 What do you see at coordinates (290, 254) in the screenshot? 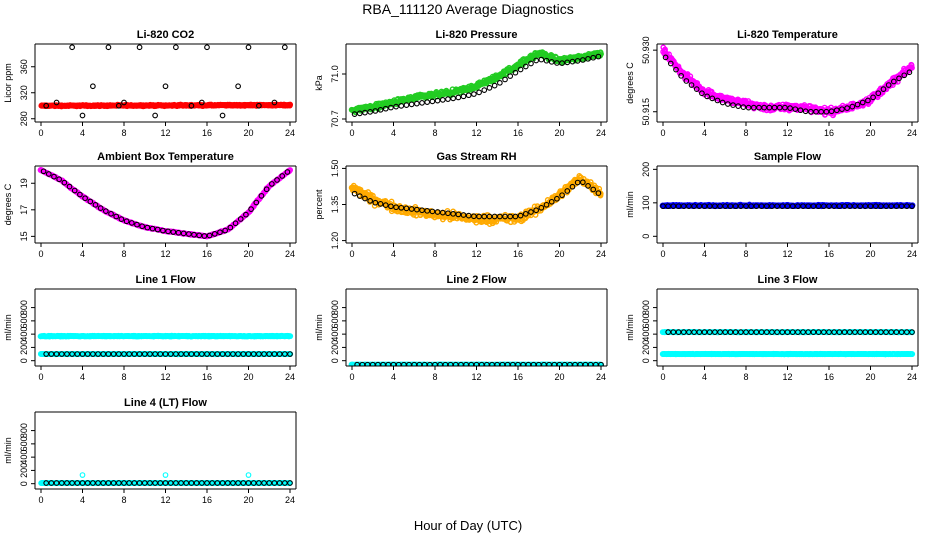
I see `x-tick-label: 24` at bounding box center [290, 254].